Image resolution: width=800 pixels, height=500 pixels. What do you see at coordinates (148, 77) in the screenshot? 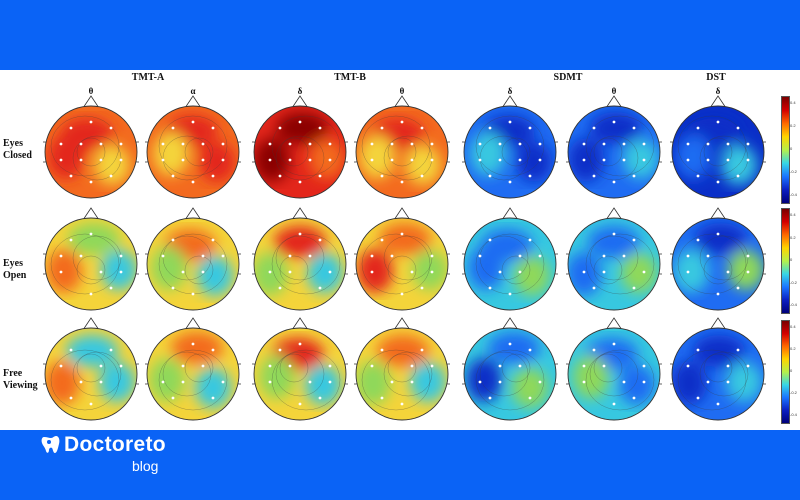
I see `test-title-tmt-a: TMT-A` at bounding box center [148, 77].